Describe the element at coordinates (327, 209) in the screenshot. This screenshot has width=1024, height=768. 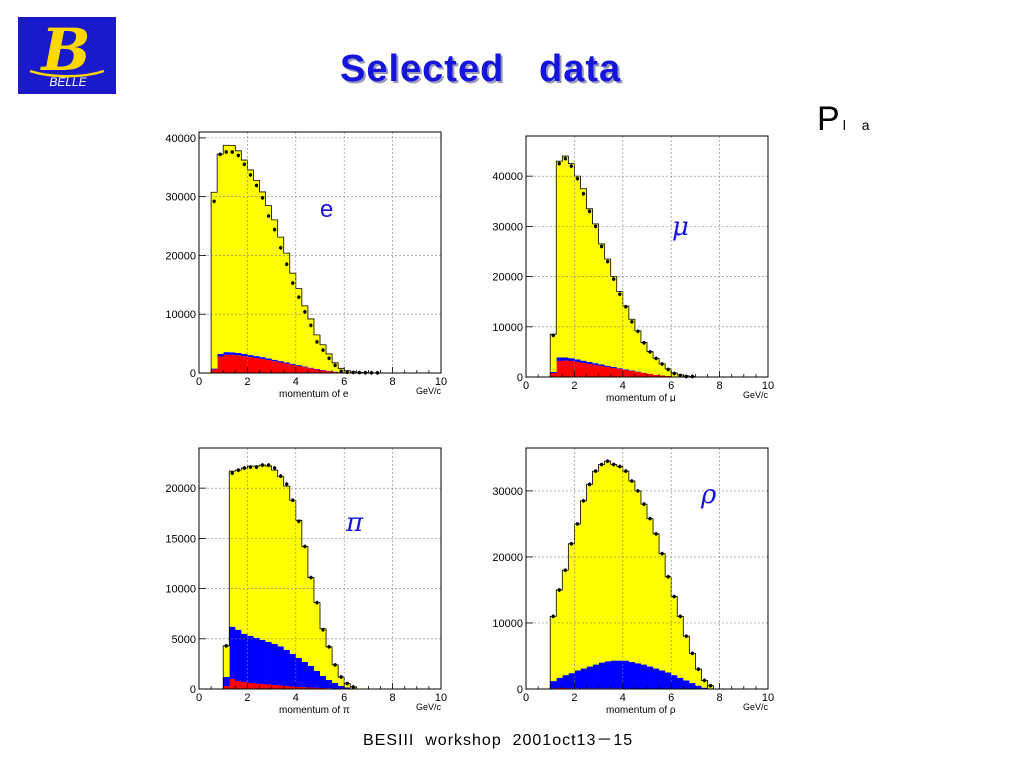
I see `particle-label-e: e` at that location.